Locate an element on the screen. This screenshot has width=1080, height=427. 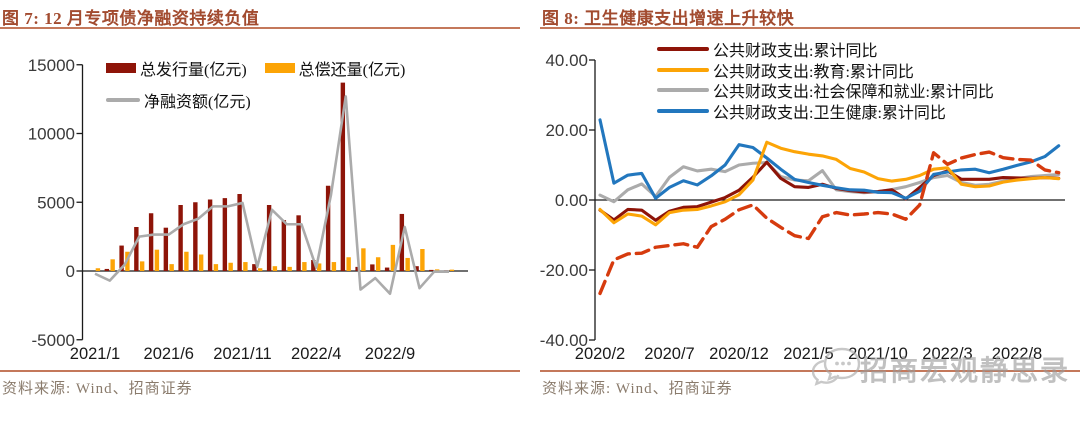
social-security-line-swatch is located at coordinates (683, 90).